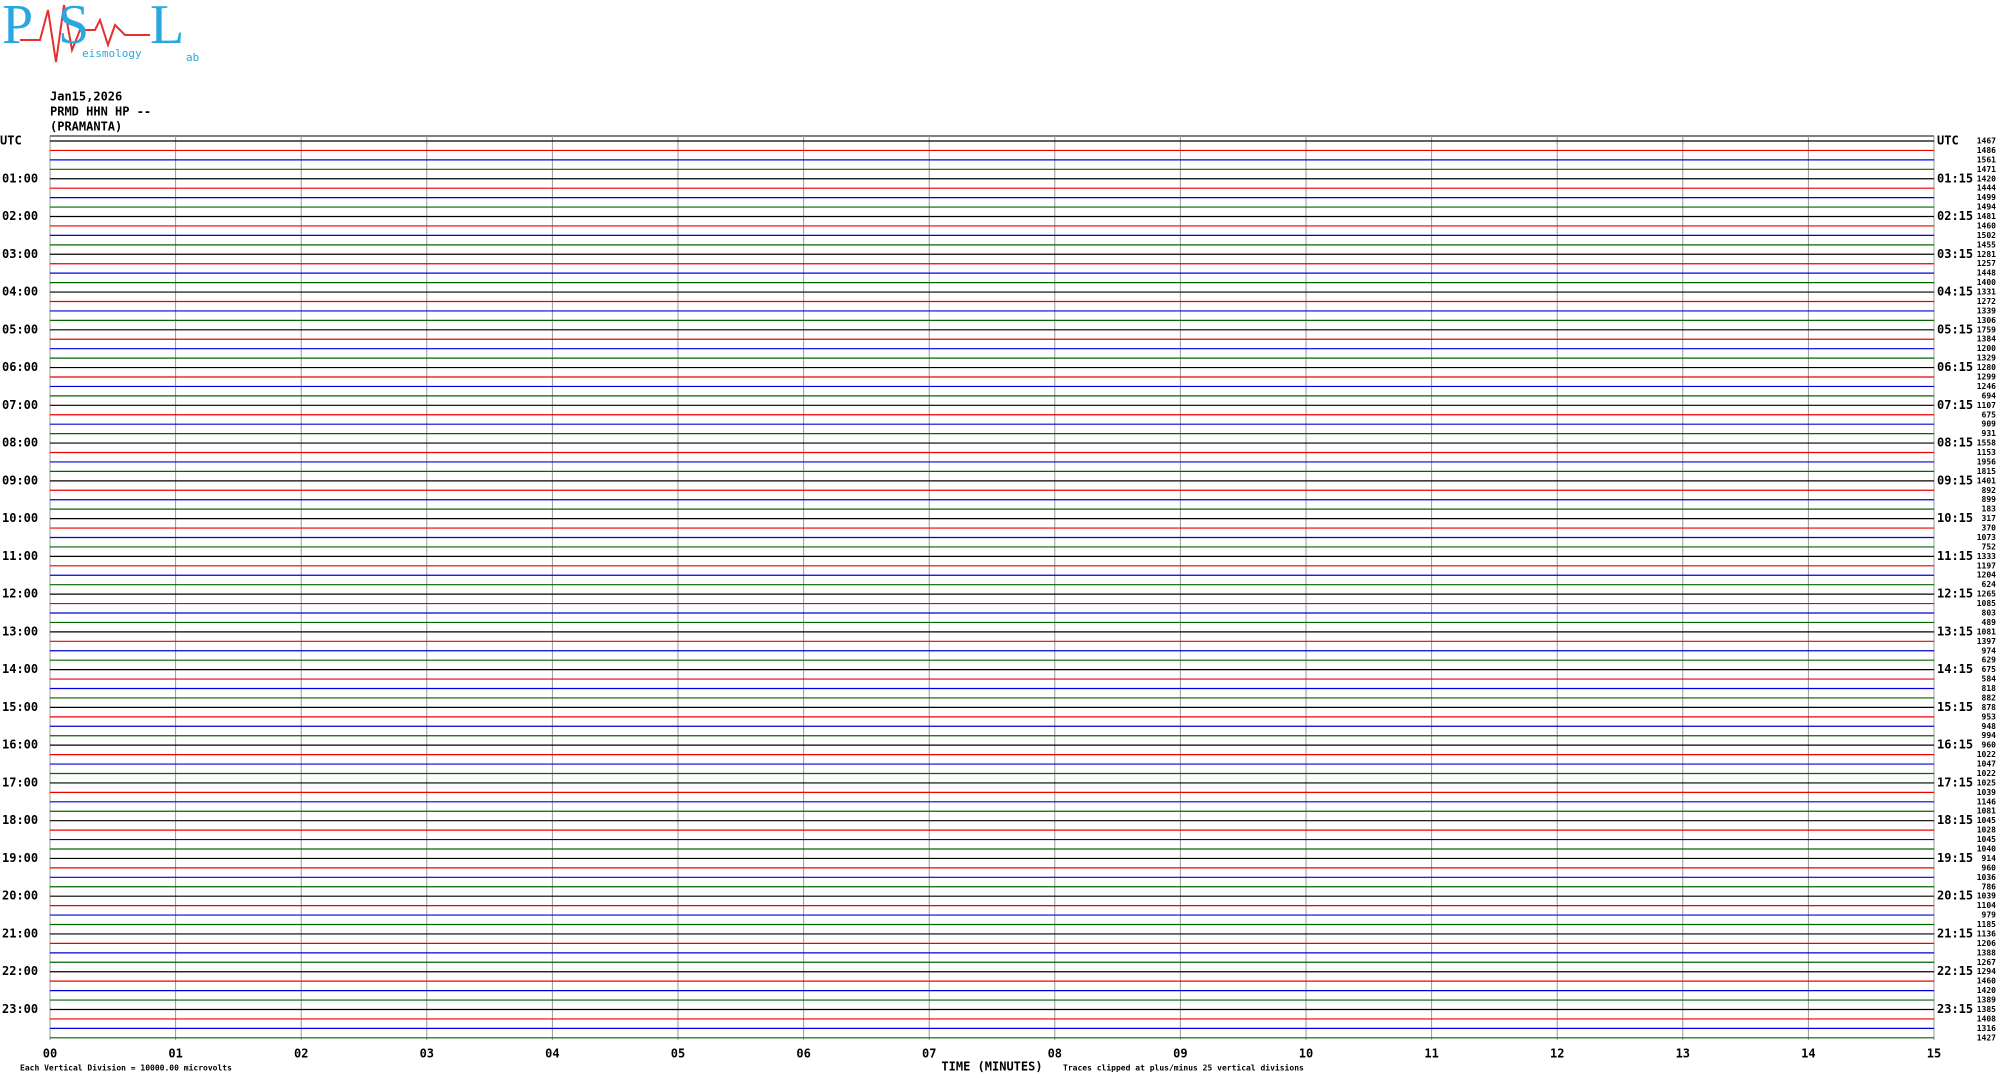 This screenshot has width=2010, height=1080. Describe the element at coordinates (1986, 1037) in the screenshot. I see `trace-number: 1427` at that location.